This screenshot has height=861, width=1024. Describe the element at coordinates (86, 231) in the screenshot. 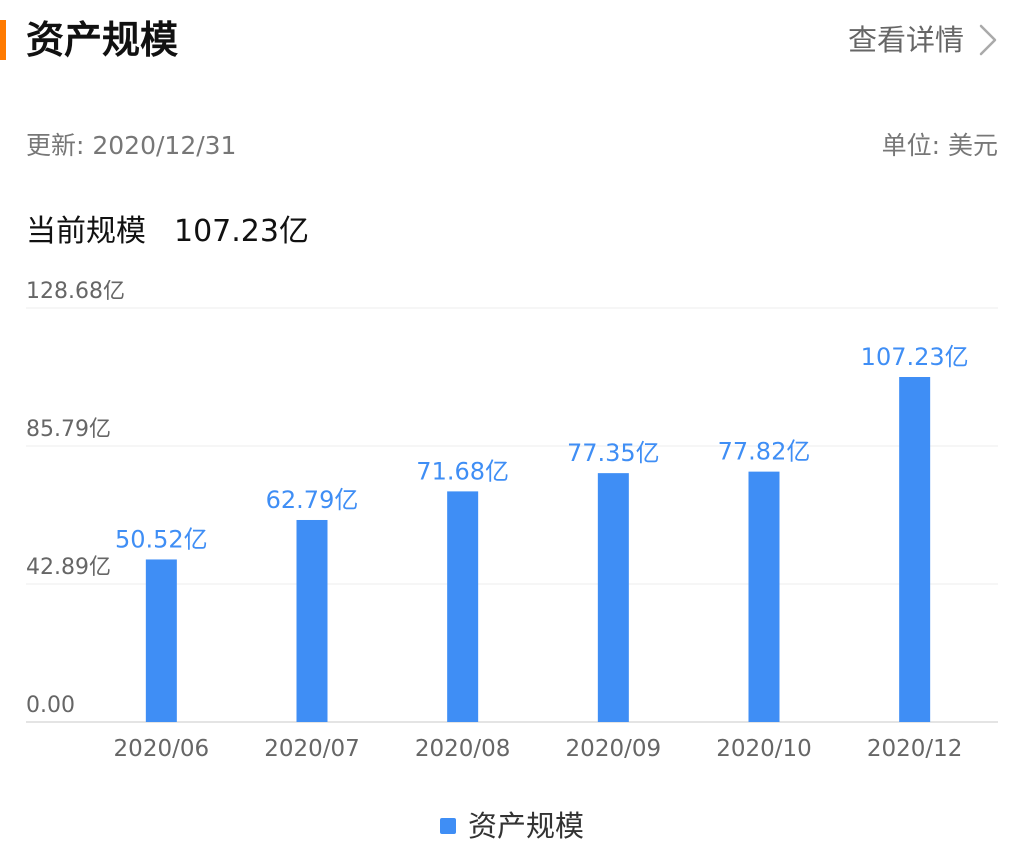

I see `current-scale-label: 当前规模` at that location.